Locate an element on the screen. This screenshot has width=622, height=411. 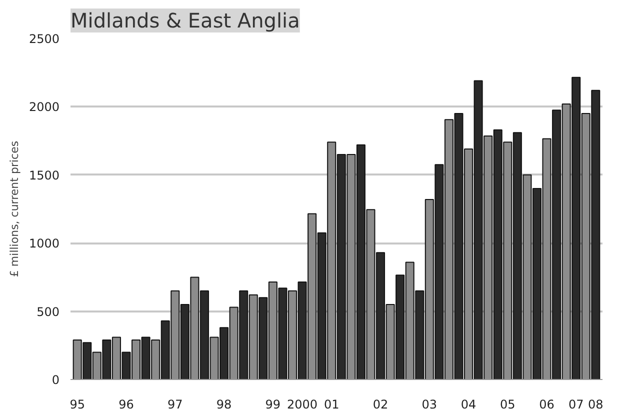
y-axis-title: £ millions, current prices is located at coordinates (14, 209).